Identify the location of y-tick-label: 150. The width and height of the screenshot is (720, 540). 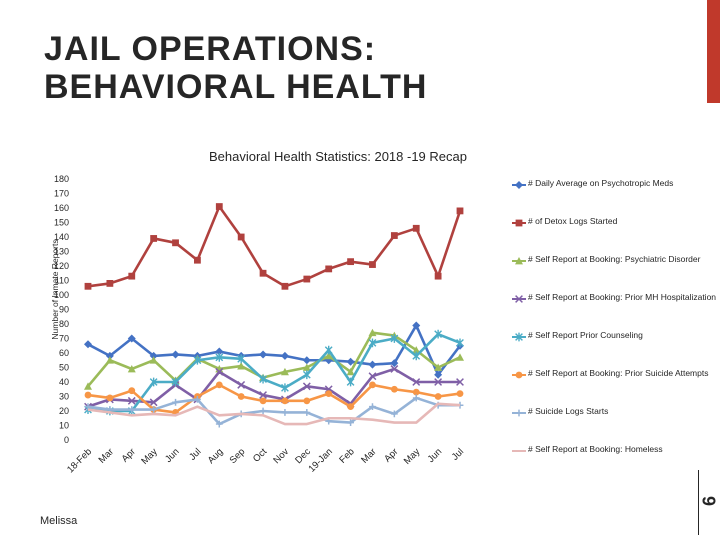
(61, 223).